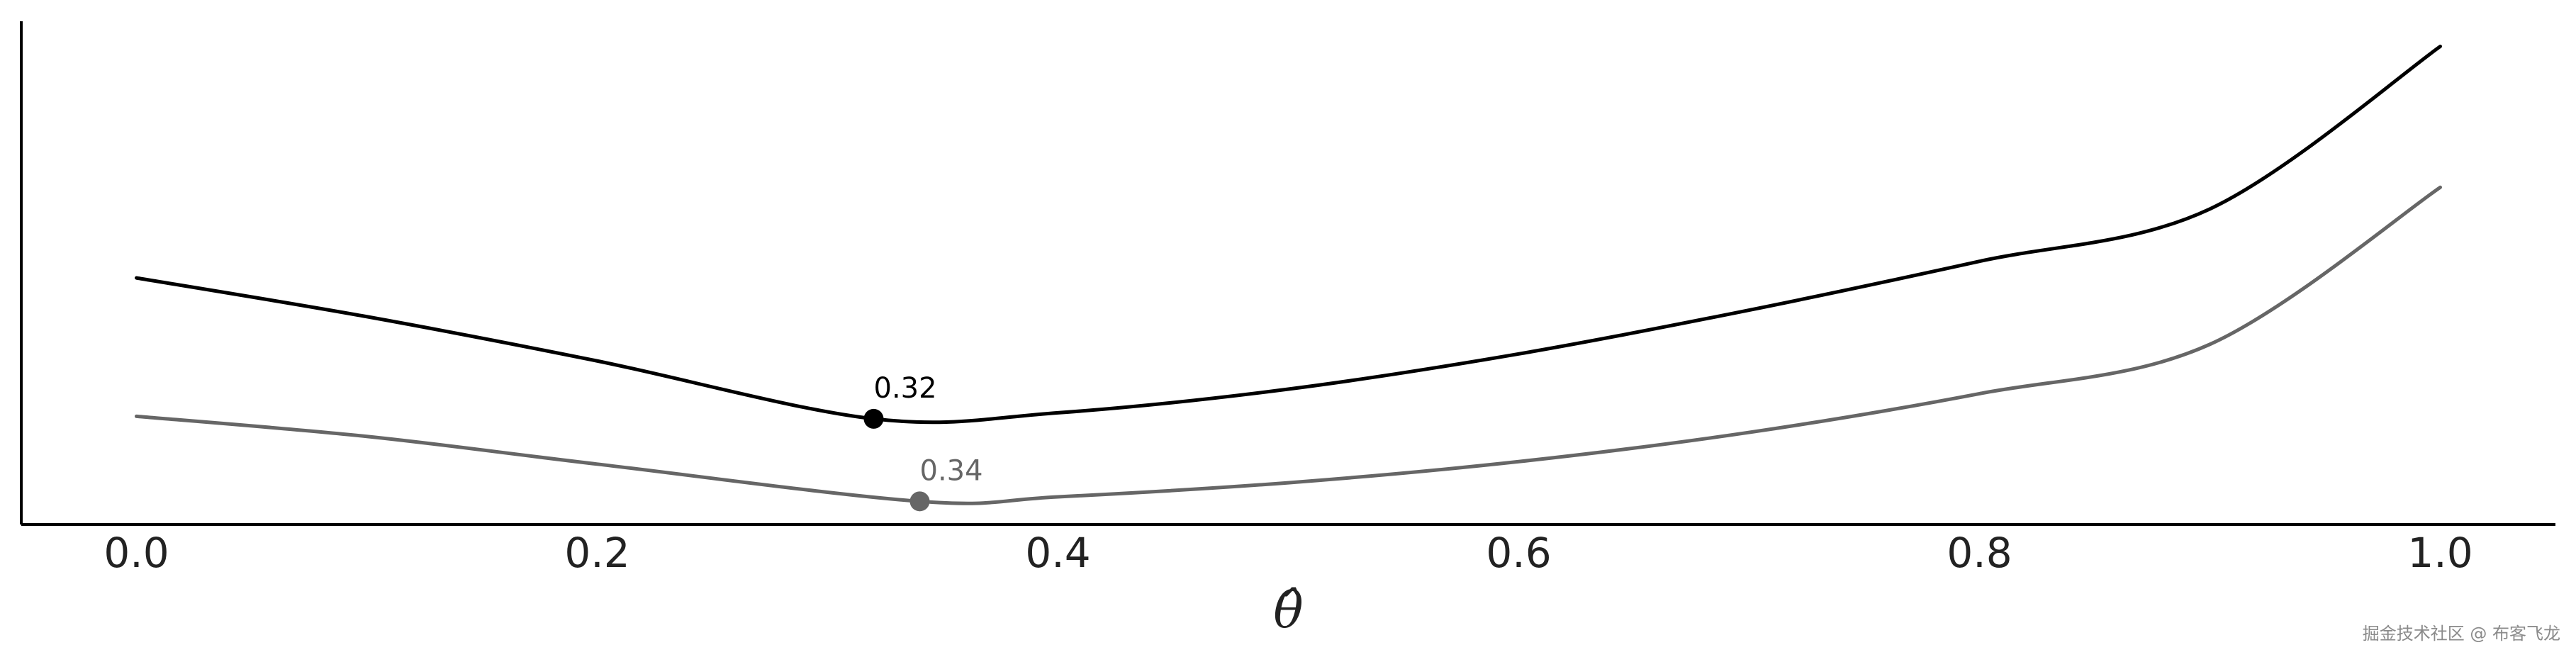 This screenshot has width=2576, height=662. Describe the element at coordinates (905, 388) in the screenshot. I see `minimum-label-1: 0.32` at that location.